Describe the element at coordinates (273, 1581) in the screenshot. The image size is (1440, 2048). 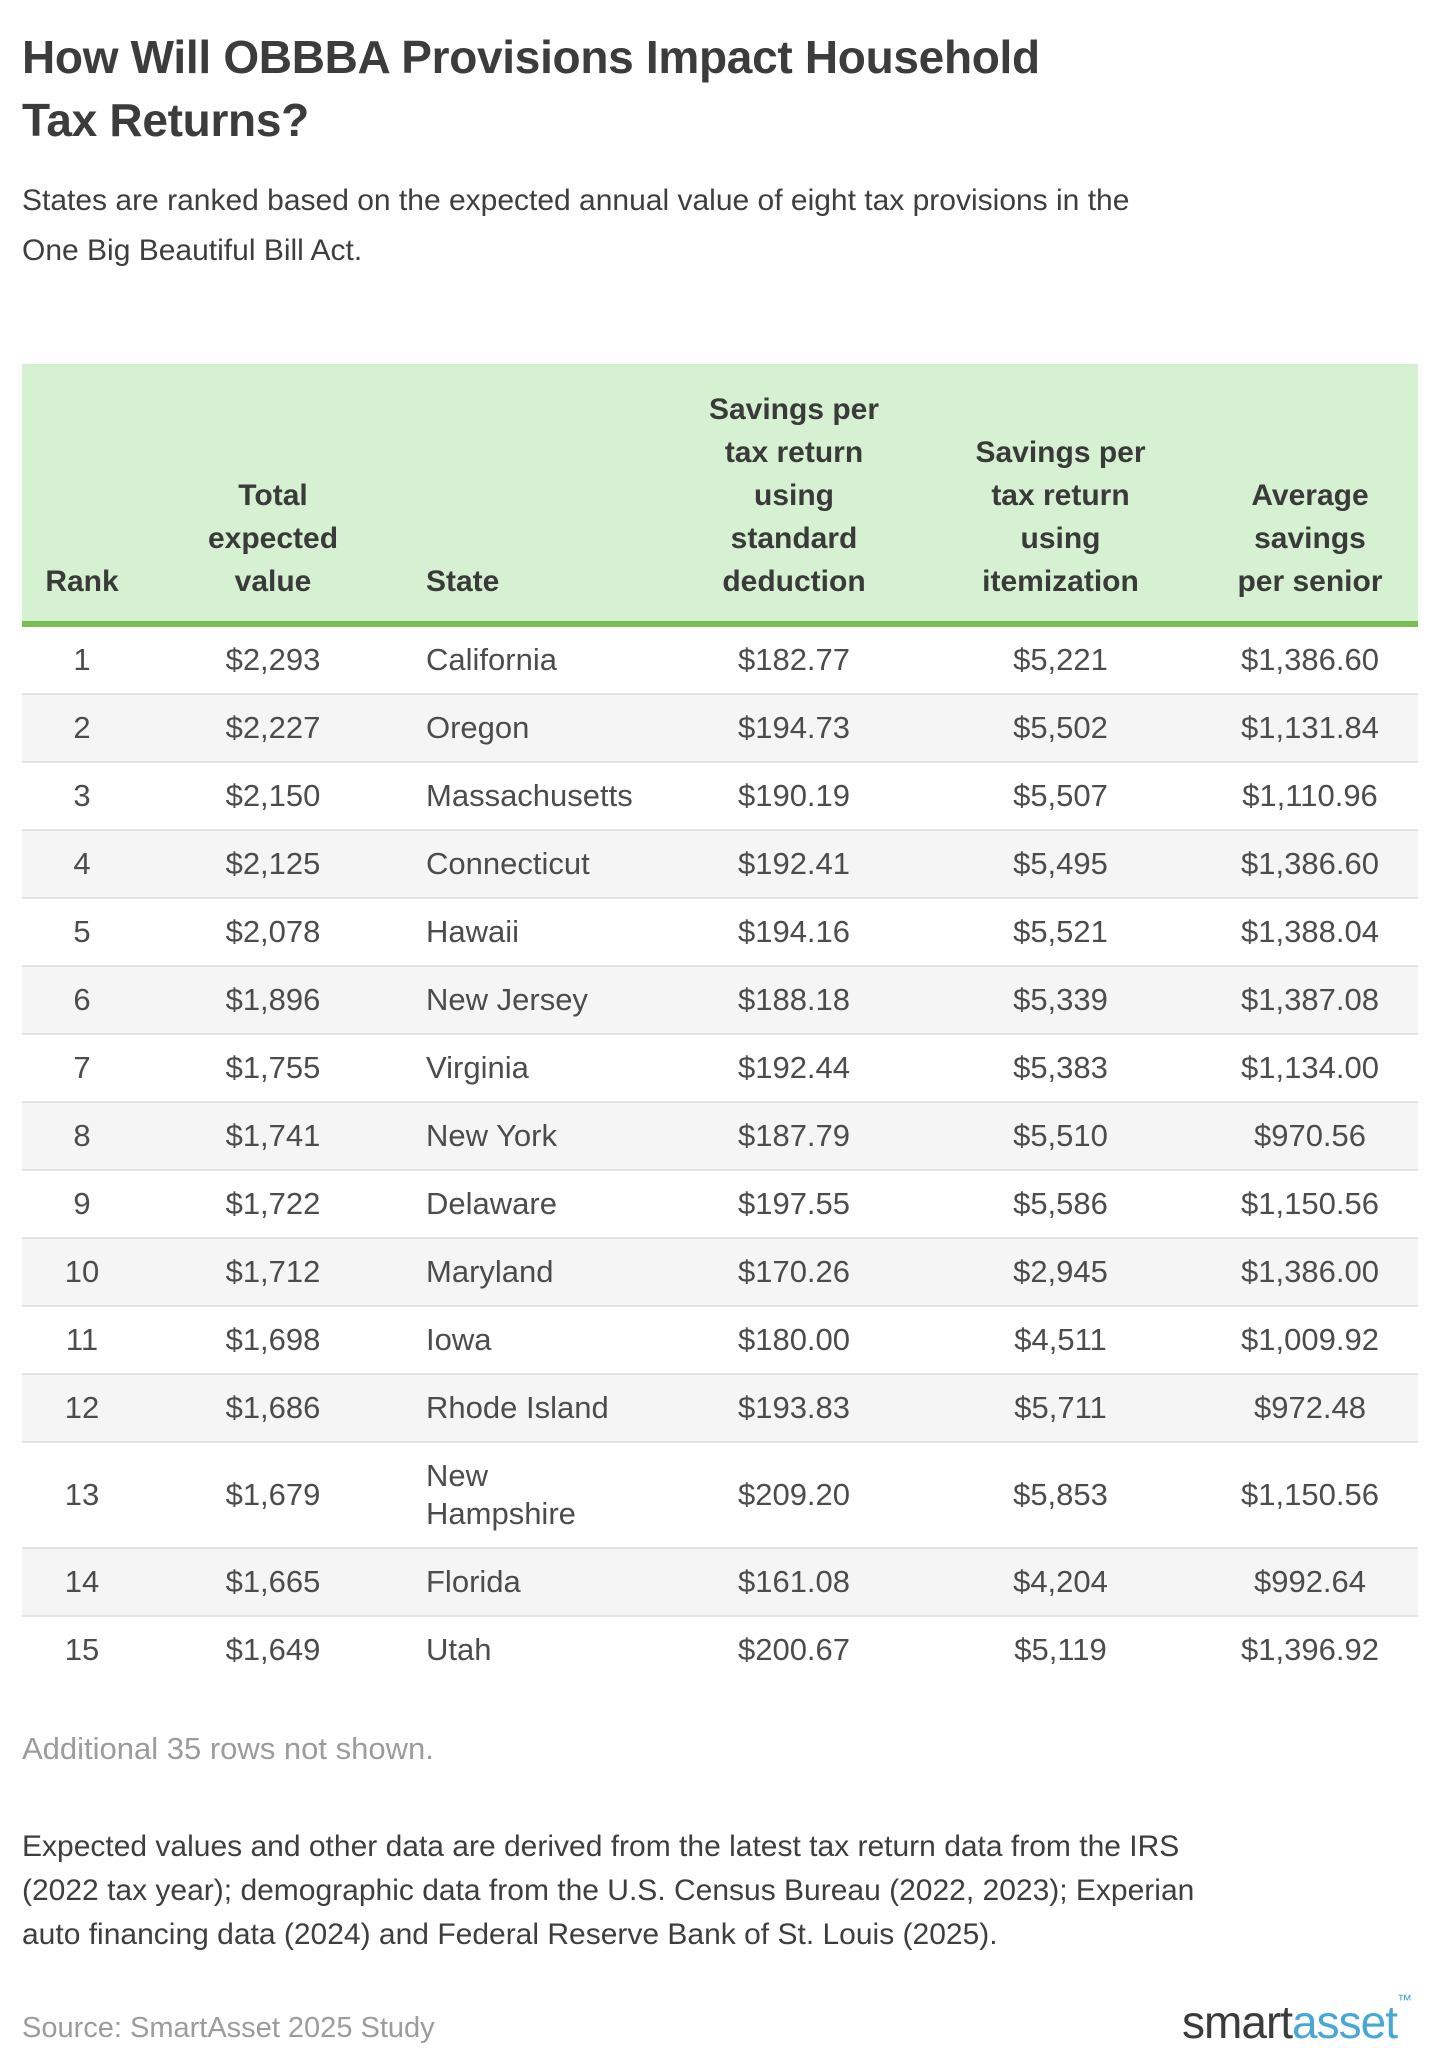
I see `total-expected-value-cell: $1,665` at that location.